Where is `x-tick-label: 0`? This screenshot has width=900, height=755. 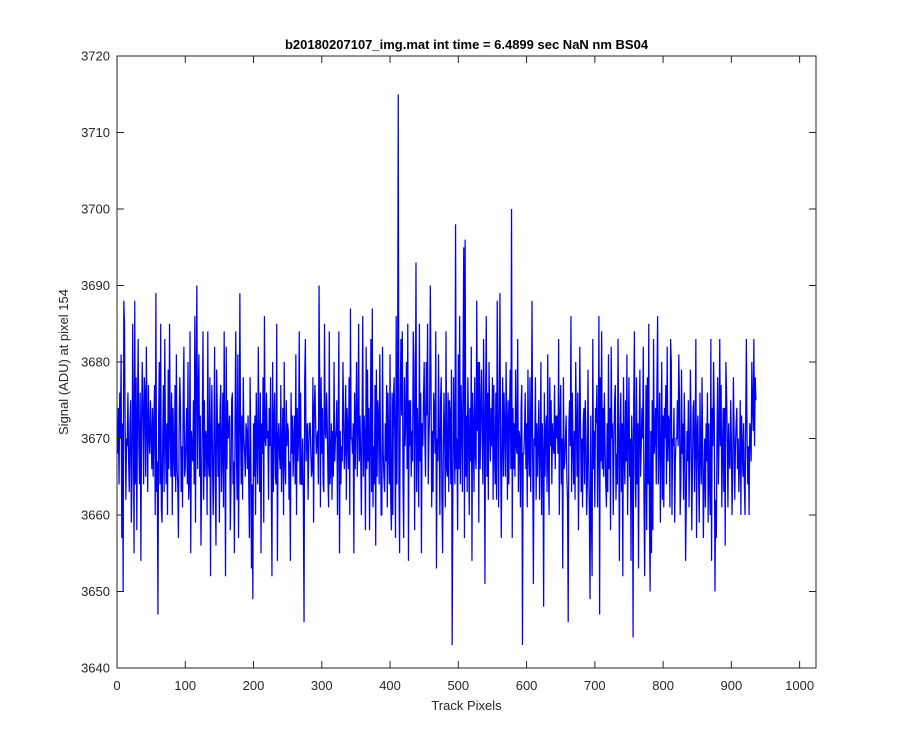 x-tick-label: 0 is located at coordinates (116, 685).